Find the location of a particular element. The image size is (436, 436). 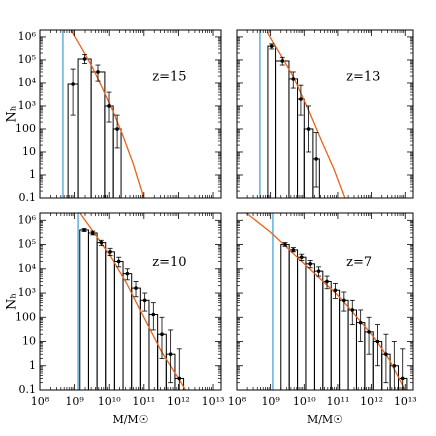

y-tick-label: 10 is located at coordinates (29, 341).